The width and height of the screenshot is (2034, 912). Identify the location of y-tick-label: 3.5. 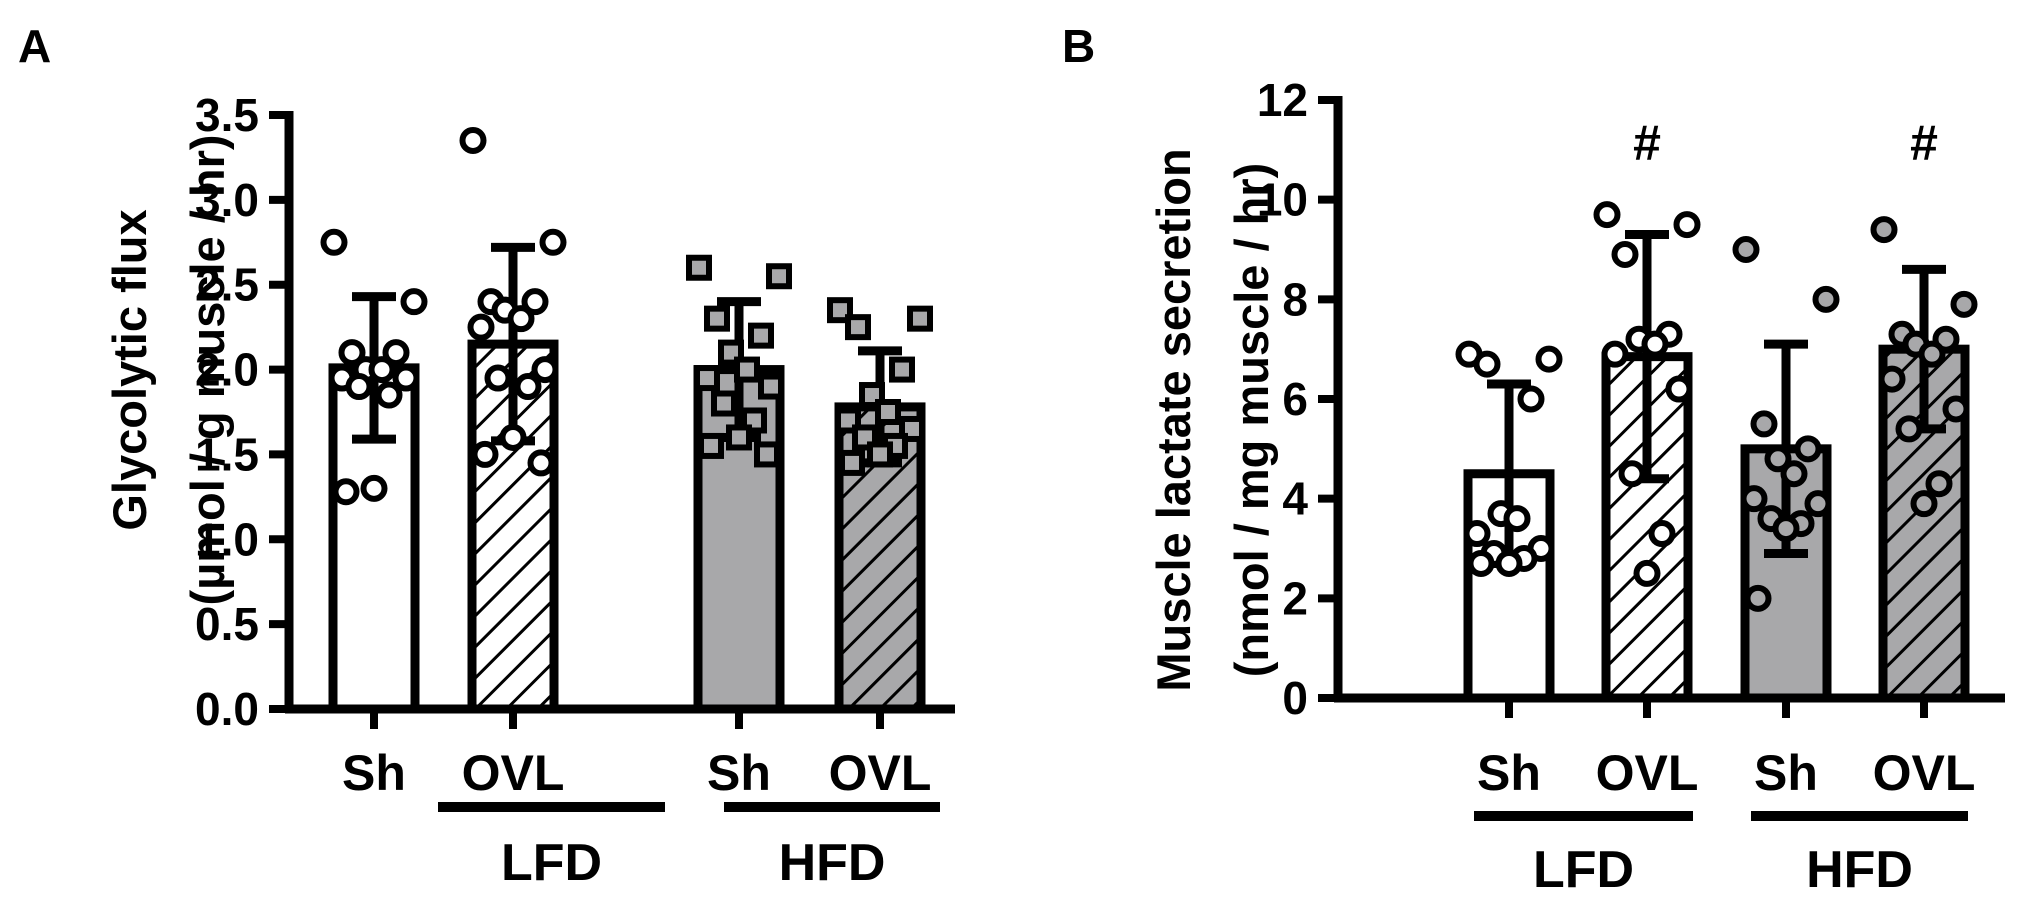
(227, 115).